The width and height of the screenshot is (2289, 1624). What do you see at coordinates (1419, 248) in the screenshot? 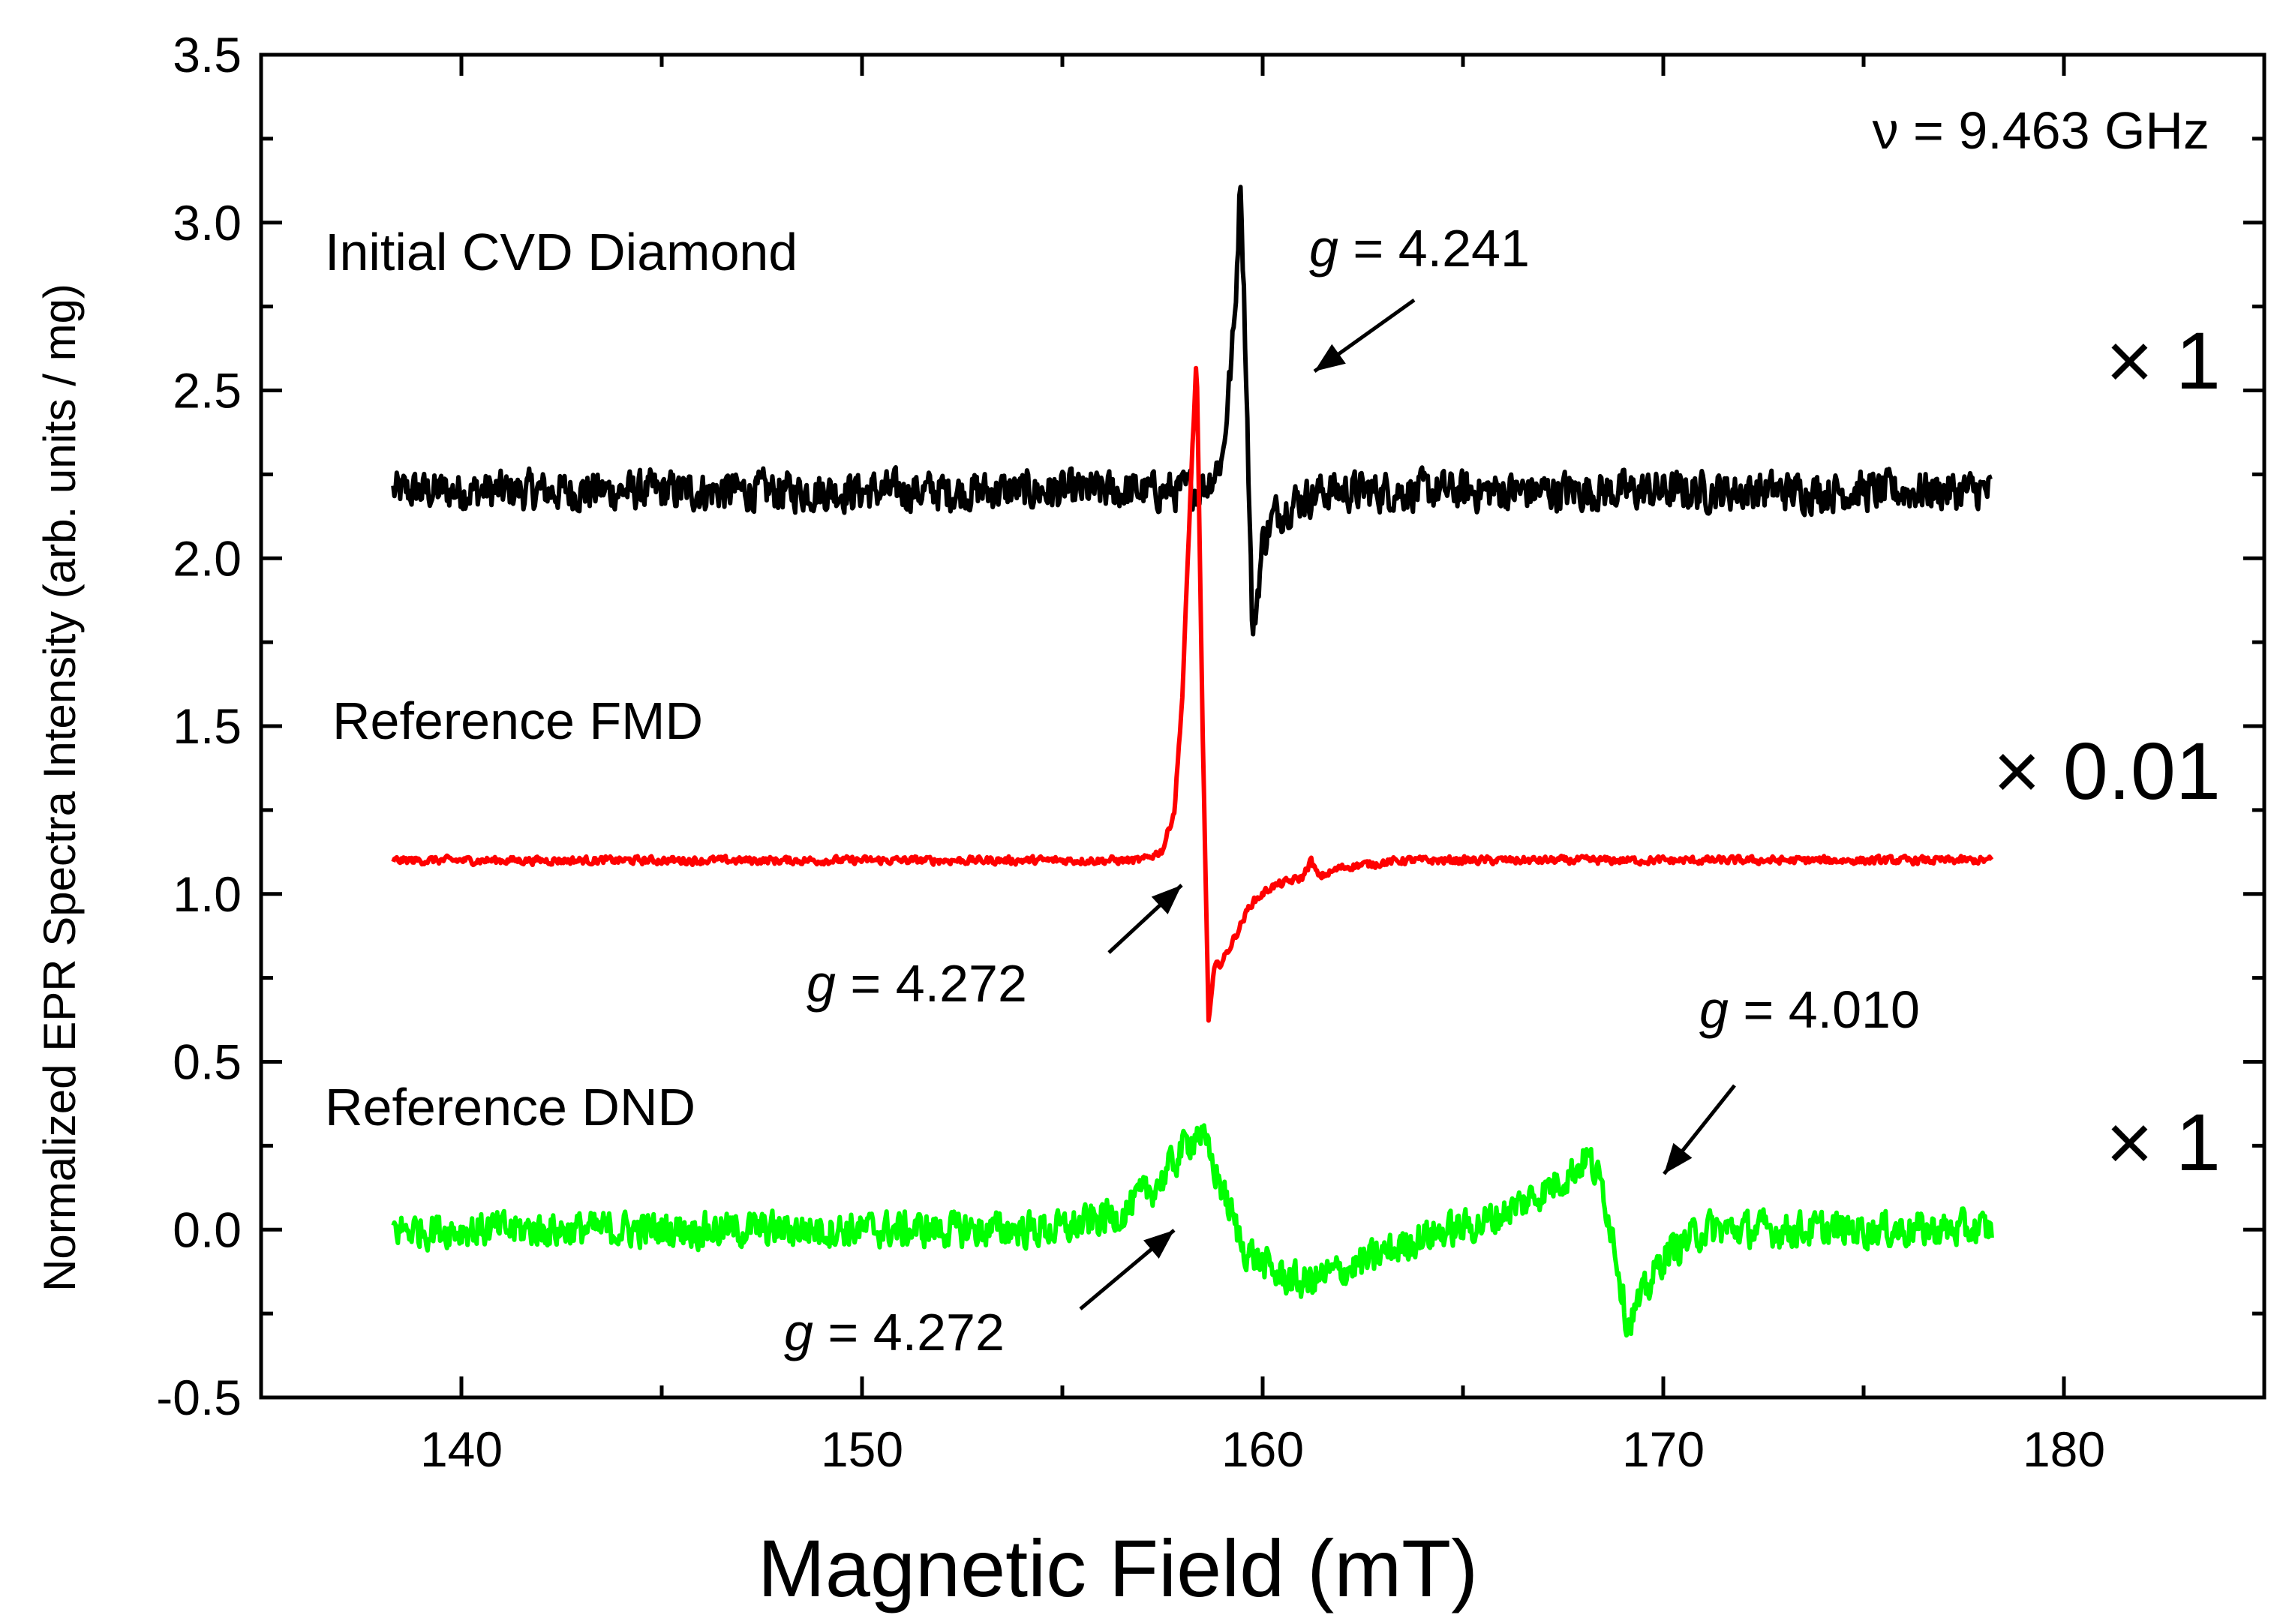
I see `g-label-cvd: g = 4.241` at bounding box center [1419, 248].